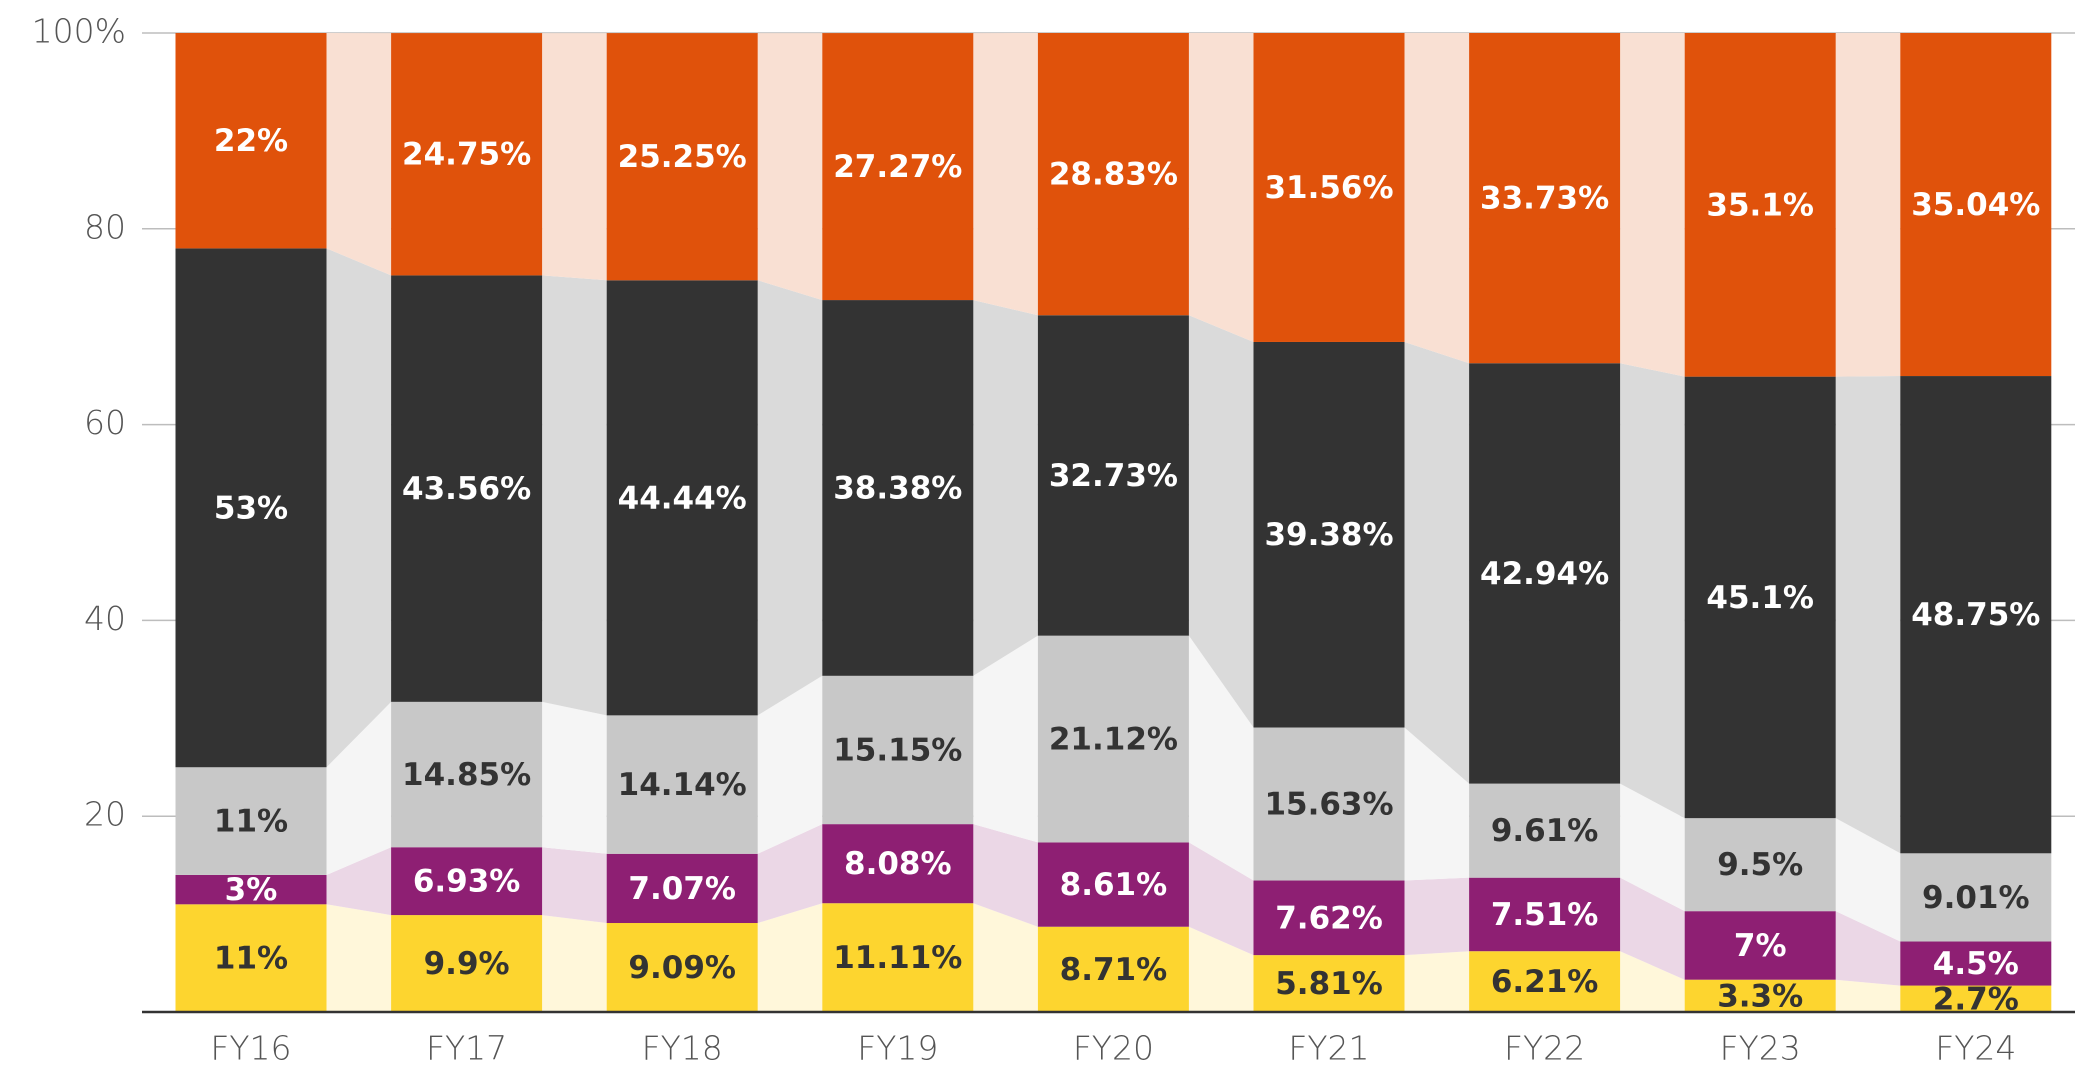  I want to click on value-label: 39.38%, so click(1328, 535).